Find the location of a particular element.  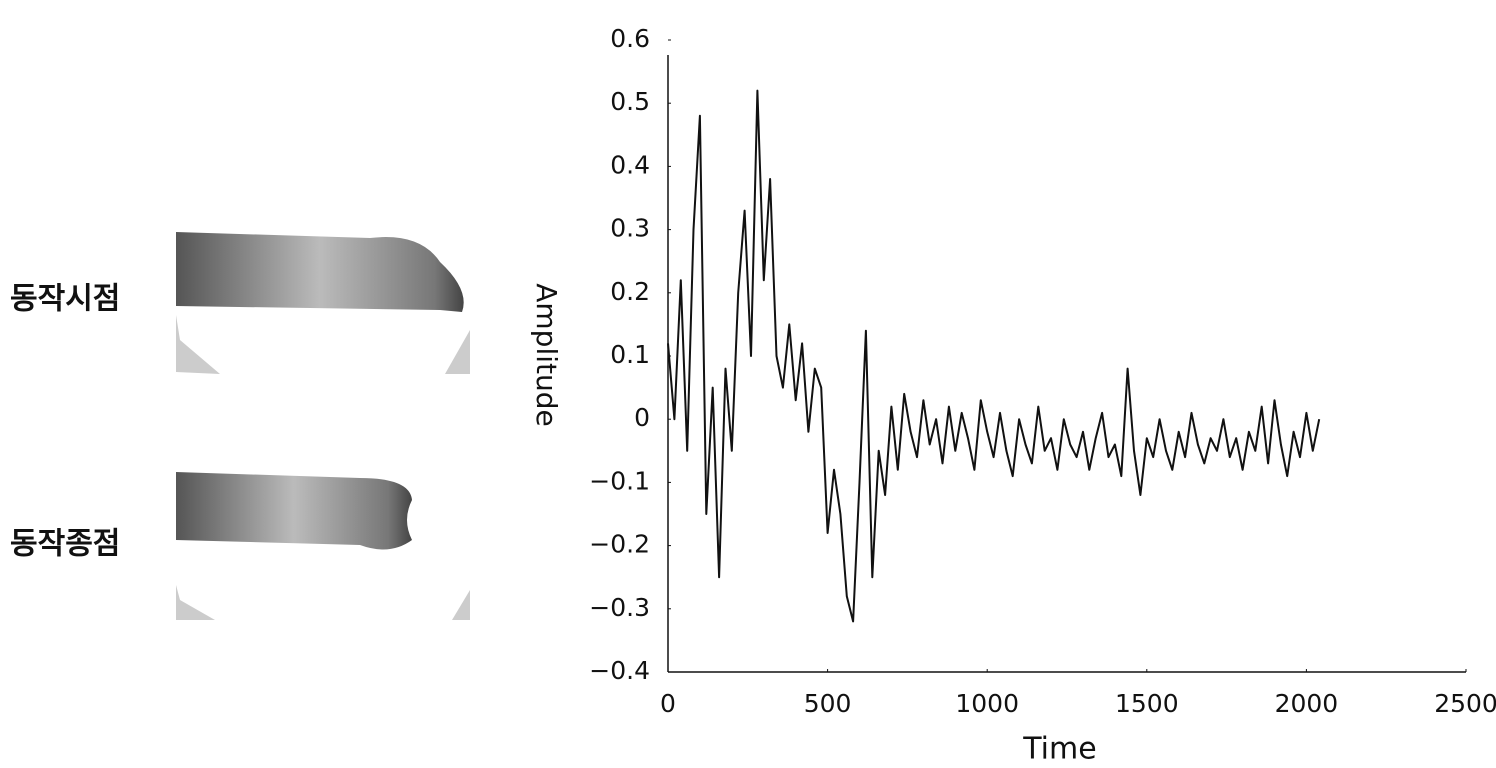

y-tick-label: 0.5 is located at coordinates (630, 101).